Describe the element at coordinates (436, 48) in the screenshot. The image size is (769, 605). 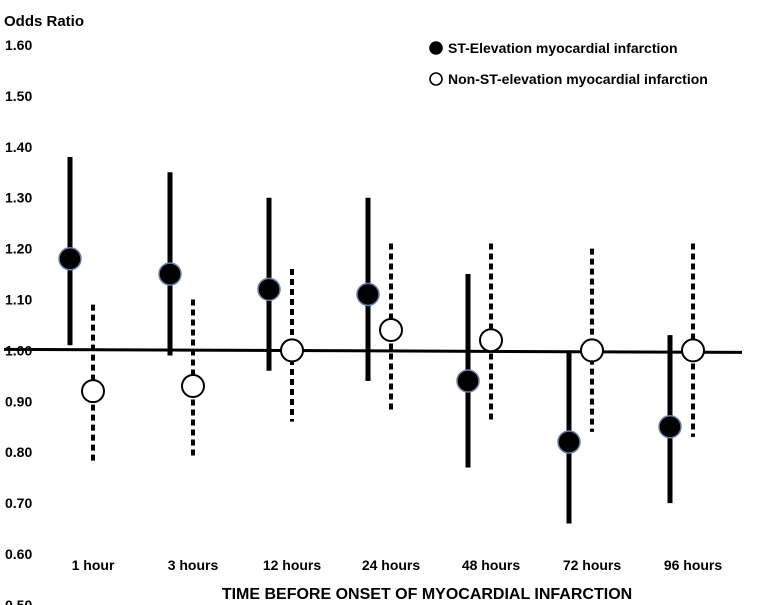
I see `legend-stemi-marker` at that location.